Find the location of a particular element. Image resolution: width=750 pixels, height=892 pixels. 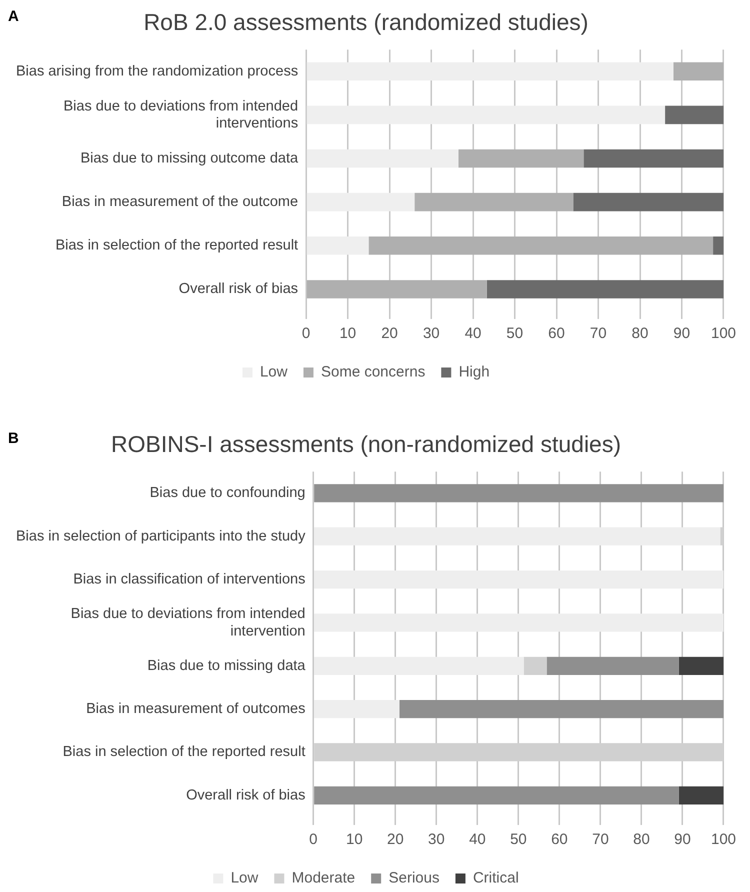

text: B is located at coordinates (13, 438).